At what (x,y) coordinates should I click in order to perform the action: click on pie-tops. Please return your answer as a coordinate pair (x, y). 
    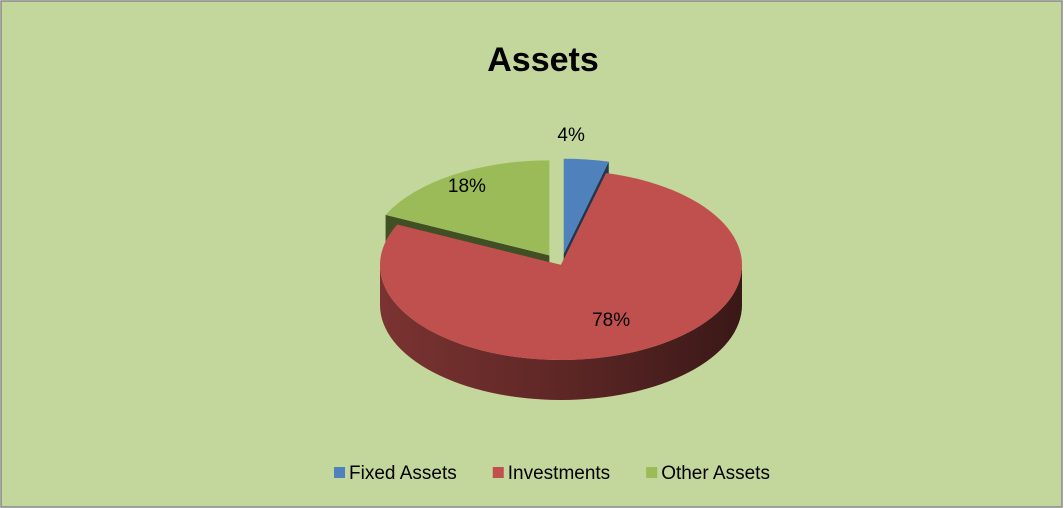
    Looking at the image, I should click on (561, 259).